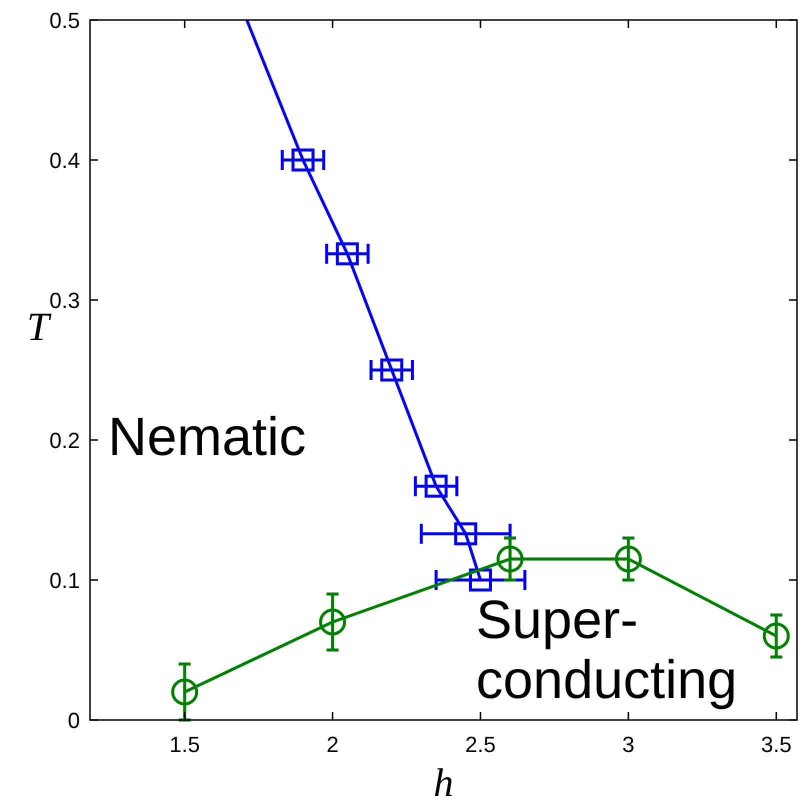 The image size is (807, 804). Describe the element at coordinates (628, 744) in the screenshot. I see `x-tick-label: 3` at that location.